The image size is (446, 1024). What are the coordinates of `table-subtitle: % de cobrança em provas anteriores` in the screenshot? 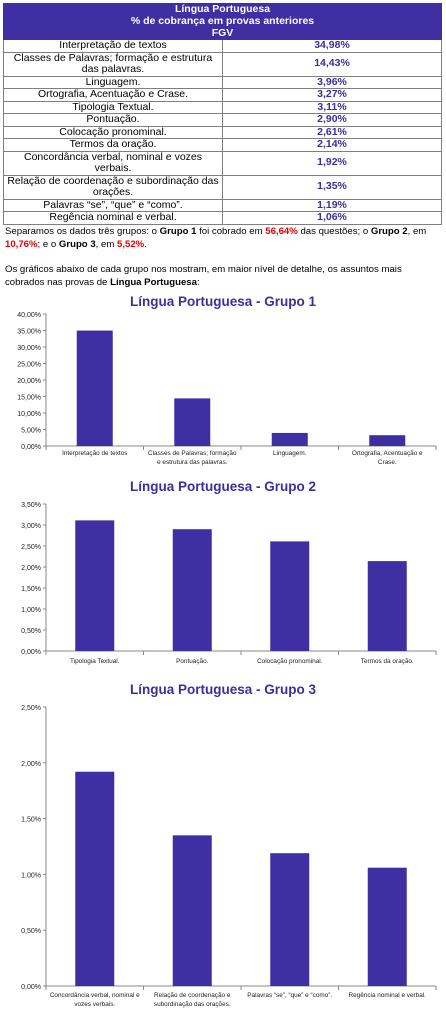 It's located at (222, 21).